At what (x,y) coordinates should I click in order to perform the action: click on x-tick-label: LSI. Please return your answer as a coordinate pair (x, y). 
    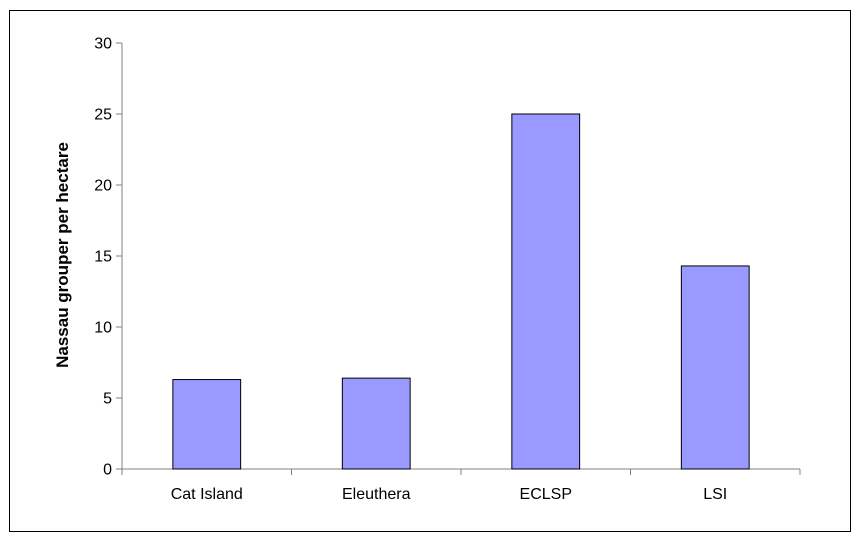
    Looking at the image, I should click on (715, 494).